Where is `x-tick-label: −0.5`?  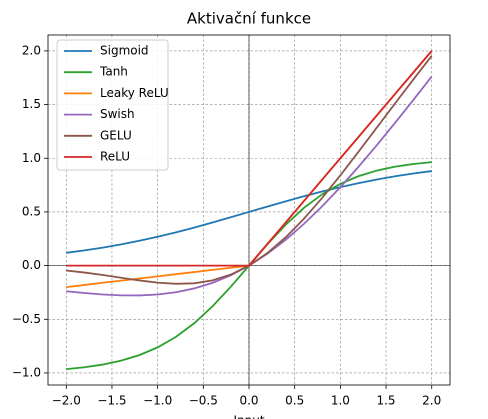
x-tick-label: −0.5 is located at coordinates (203, 401).